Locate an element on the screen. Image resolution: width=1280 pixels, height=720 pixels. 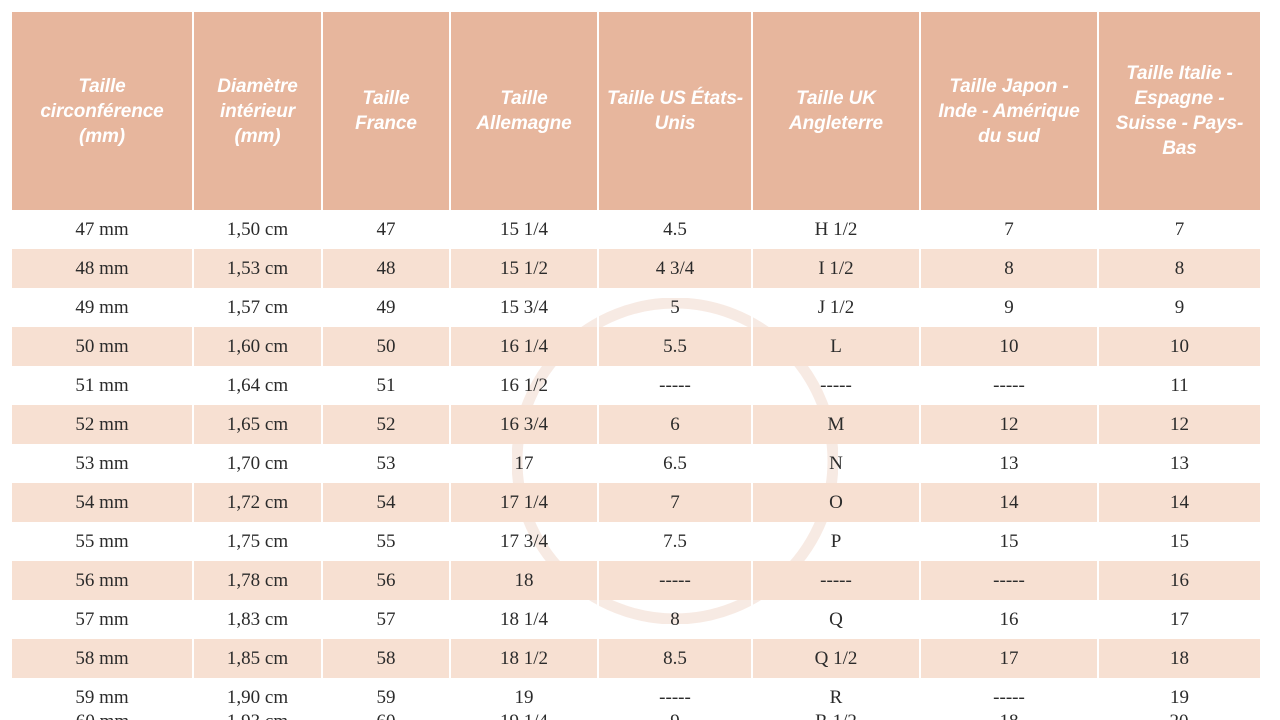
column-header-france: Taille France is located at coordinates (386, 111).